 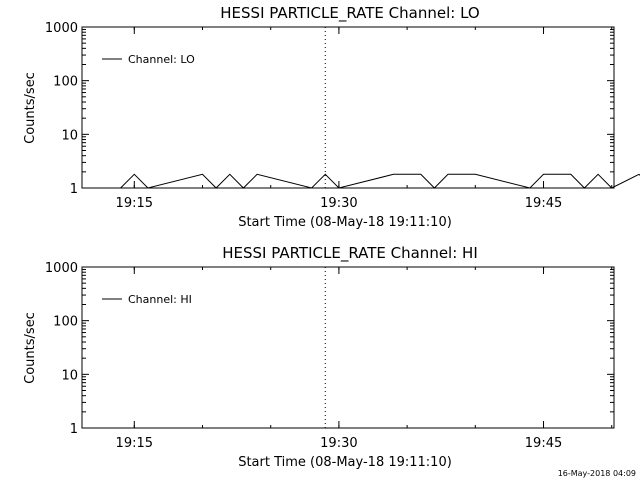 What do you see at coordinates (597, 473) in the screenshot?
I see `footer-timestamp: 16-May-2018 04:09` at bounding box center [597, 473].